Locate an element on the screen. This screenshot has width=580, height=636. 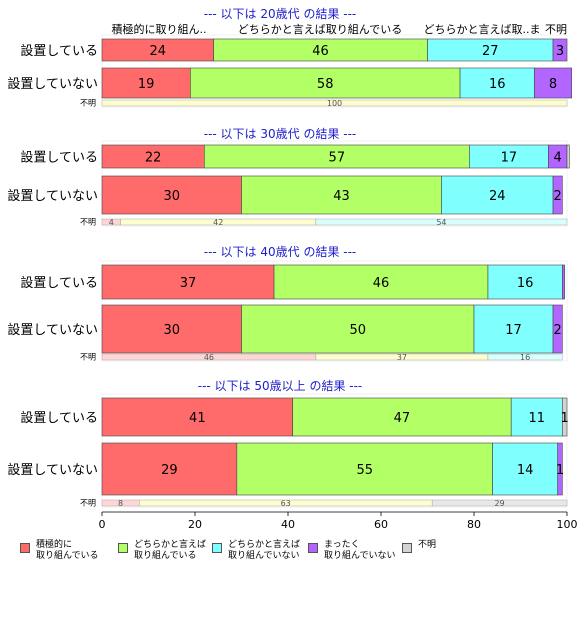
data-label: 22 is located at coordinates (153, 158).